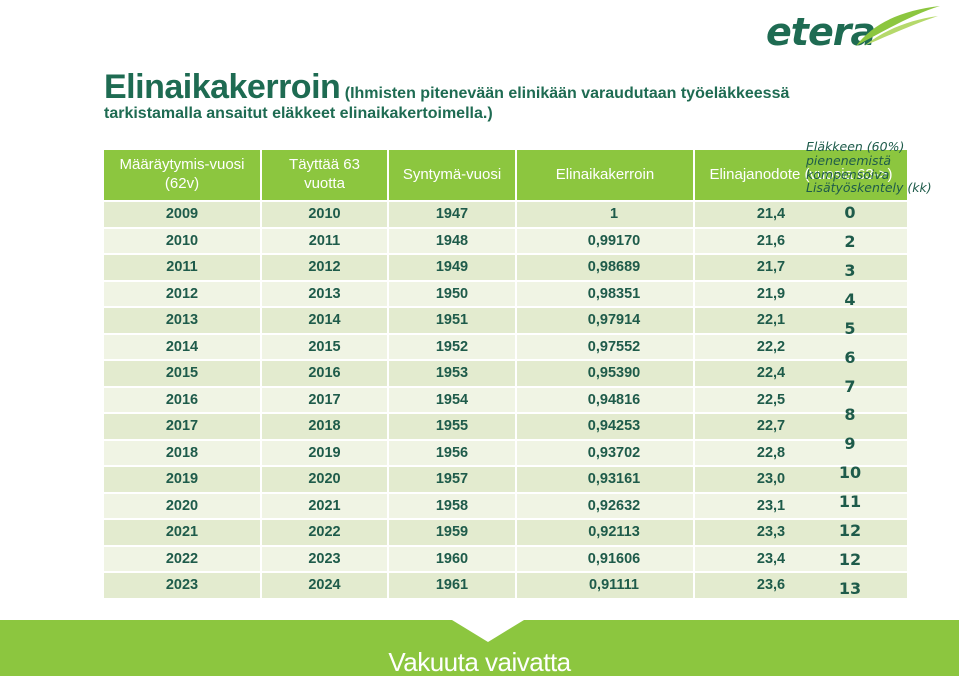 The width and height of the screenshot is (959, 678). I want to click on cell-maaraytymisvuosi: 2019, so click(182, 479).